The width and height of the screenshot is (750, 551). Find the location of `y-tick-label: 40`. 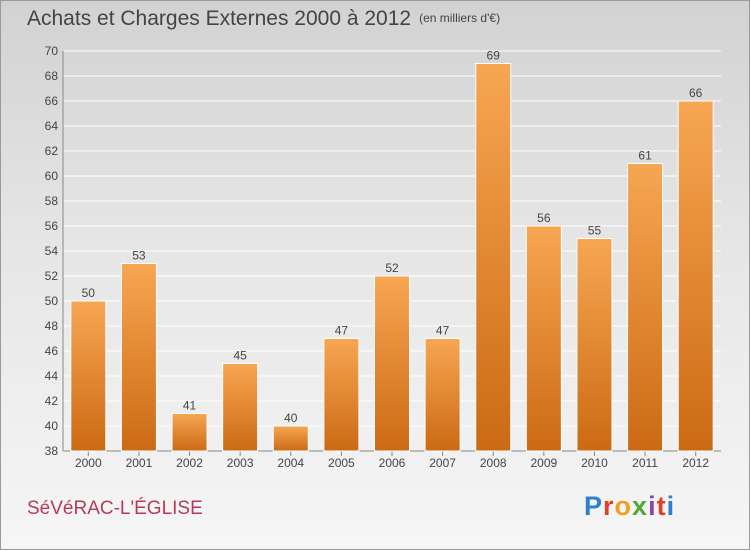

y-tick-label: 40 is located at coordinates (52, 426).